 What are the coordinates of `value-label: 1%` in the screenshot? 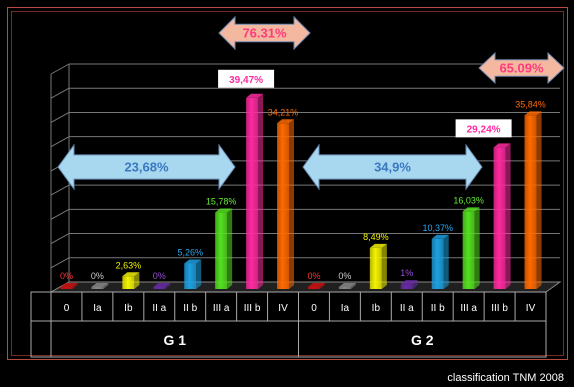 It's located at (406, 273).